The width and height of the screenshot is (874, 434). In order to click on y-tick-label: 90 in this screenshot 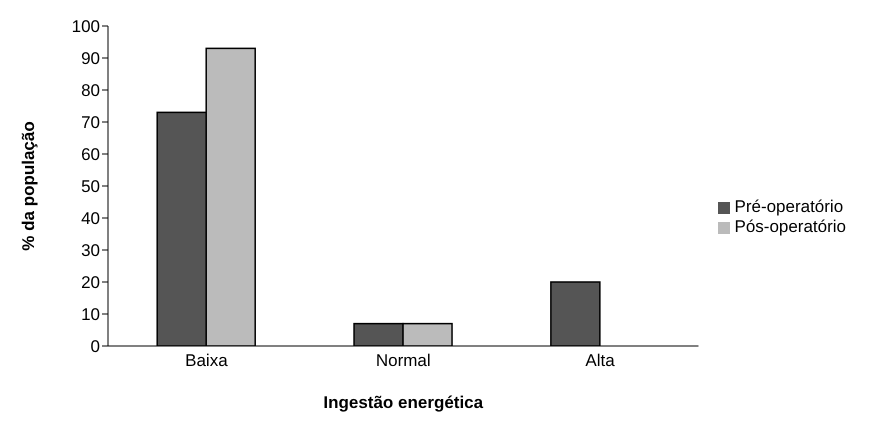, I will do `click(90, 58)`.